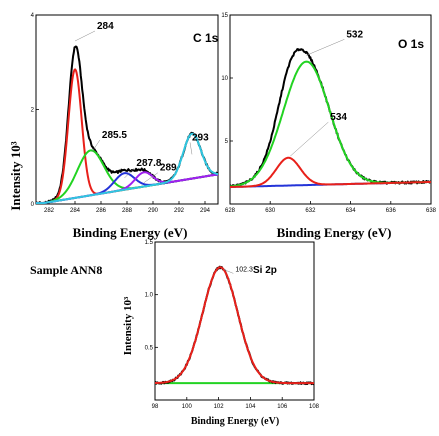  What do you see at coordinates (219, 407) in the screenshot?
I see `si2p-x-tick-label: 102` at bounding box center [219, 407].